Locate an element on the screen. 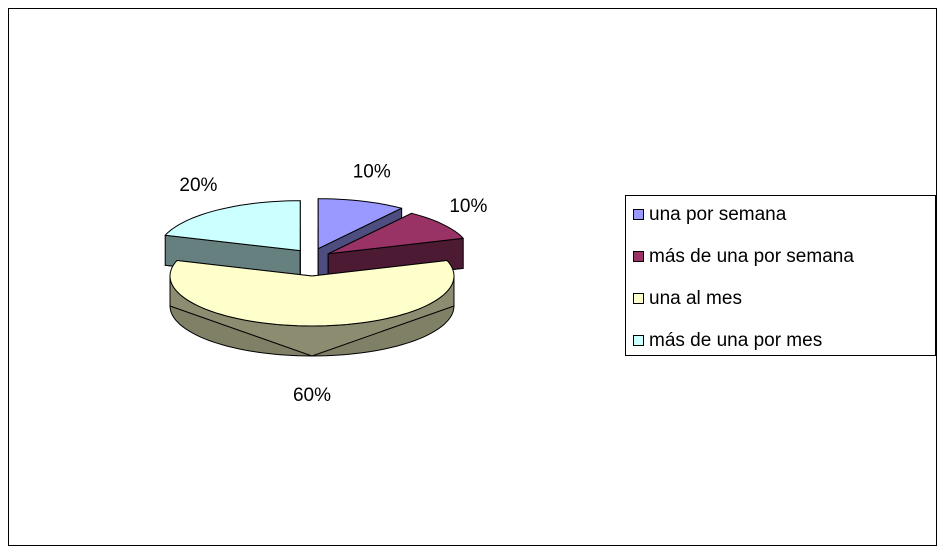 The width and height of the screenshot is (938, 547). legend-label: más de una por semana is located at coordinates (751, 256).